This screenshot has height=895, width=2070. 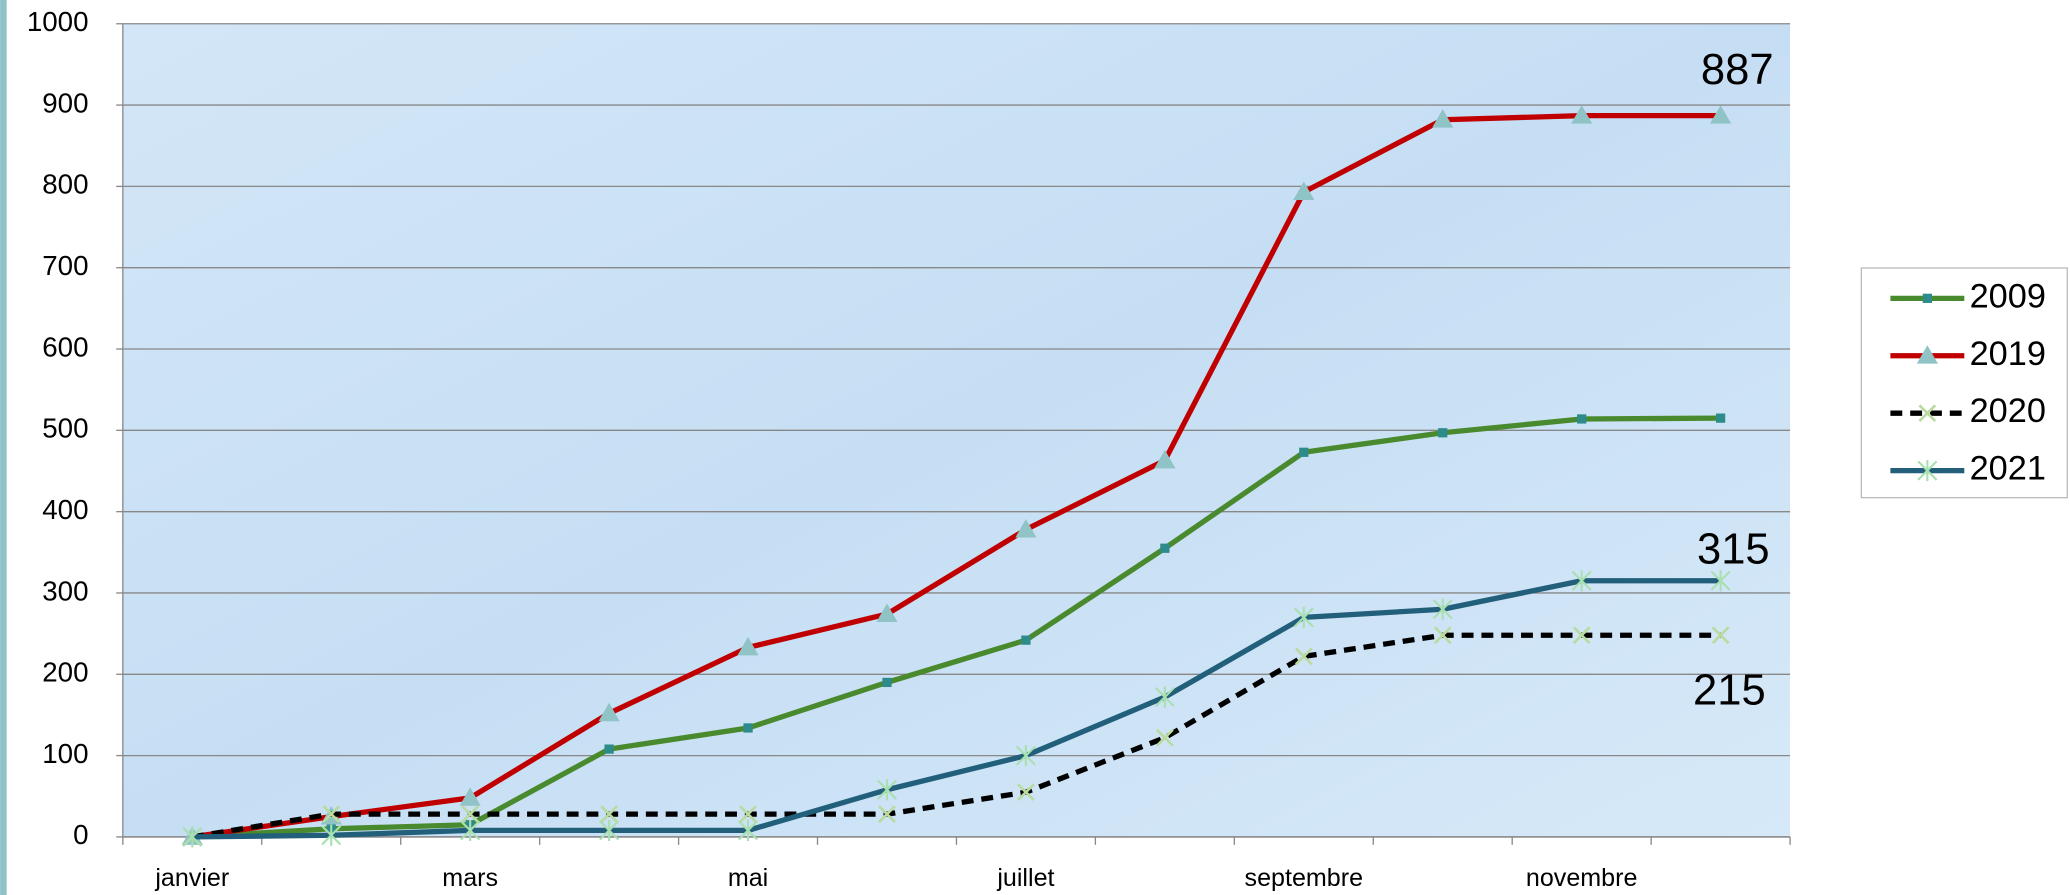 I want to click on y-tick-label: 500, so click(x=65, y=428).